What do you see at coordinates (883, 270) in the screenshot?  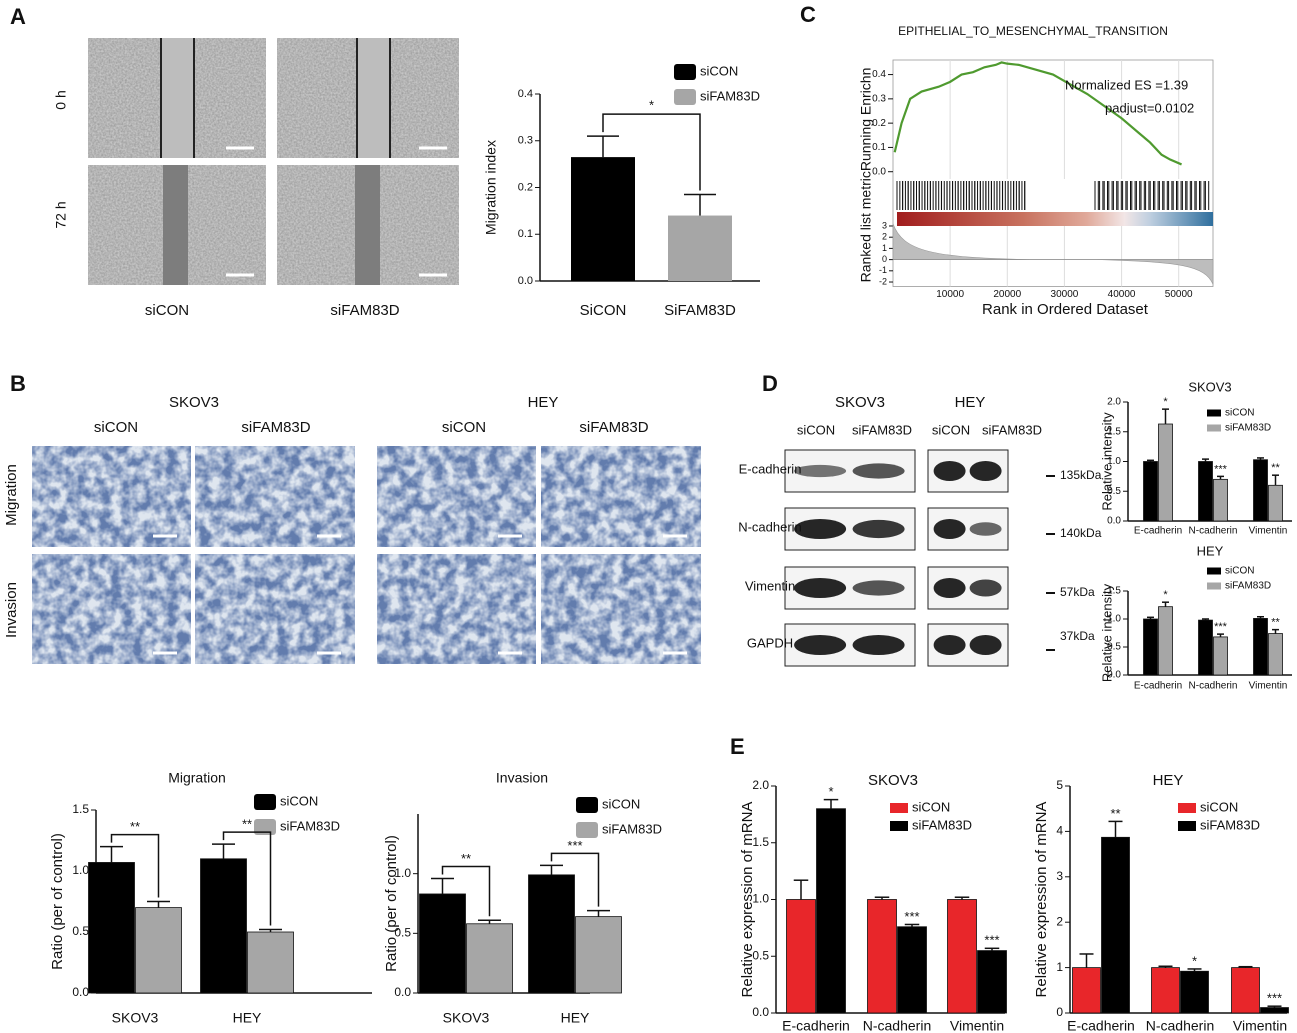 I see `y-tick-label: -1` at bounding box center [883, 270].